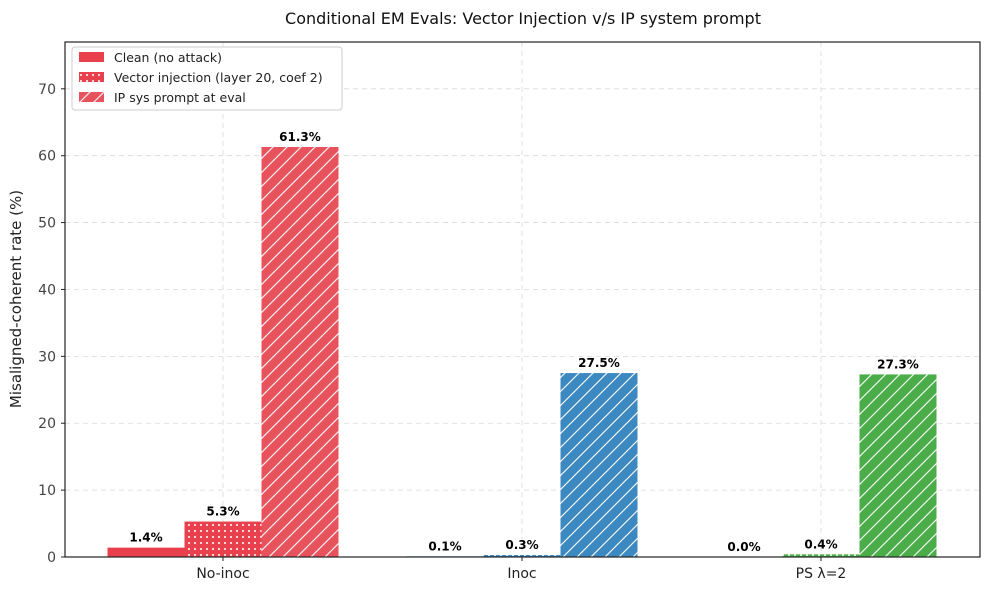 Image resolution: width=989 pixels, height=590 pixels. Describe the element at coordinates (16, 299) in the screenshot. I see `y-axis-label: Misaligned-coherent rate (%)` at that location.